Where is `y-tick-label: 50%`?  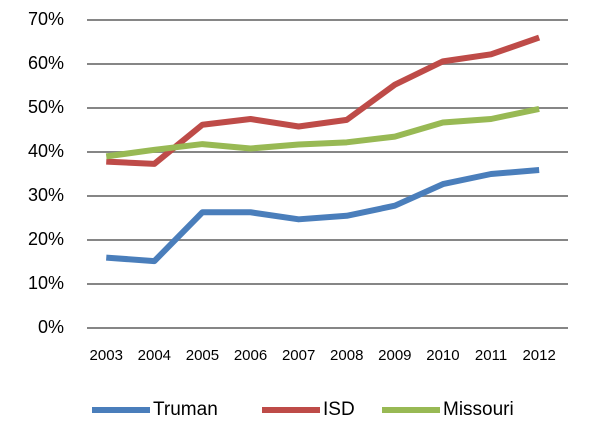 y-tick-label: 50% is located at coordinates (46, 107).